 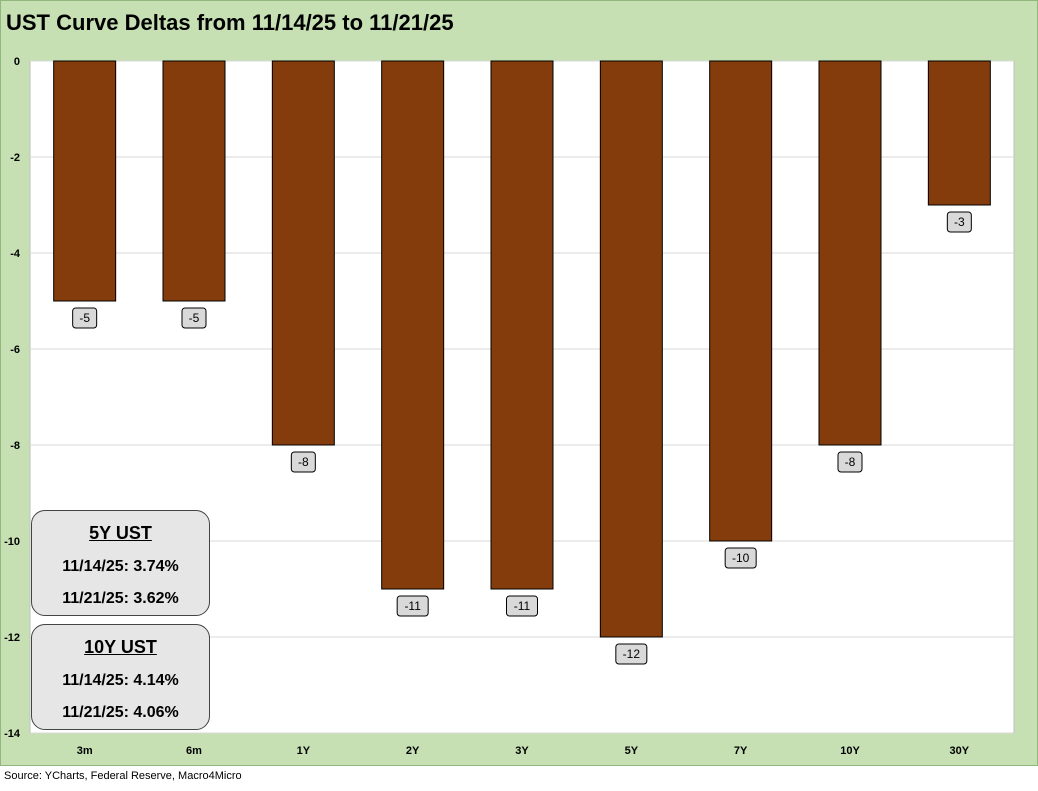 I want to click on y-tick-label: -14, so click(x=12, y=734).